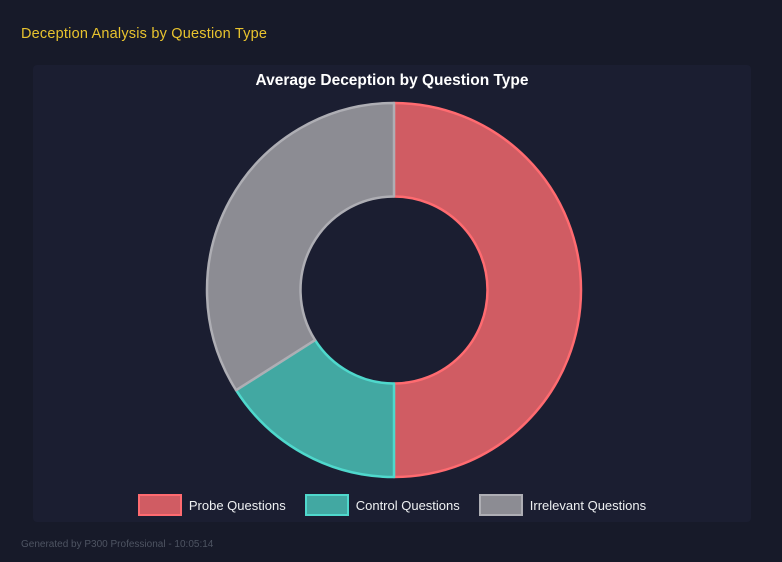 Image resolution: width=782 pixels, height=562 pixels. I want to click on legend-label-probe-questions: Probe Questions, so click(237, 505).